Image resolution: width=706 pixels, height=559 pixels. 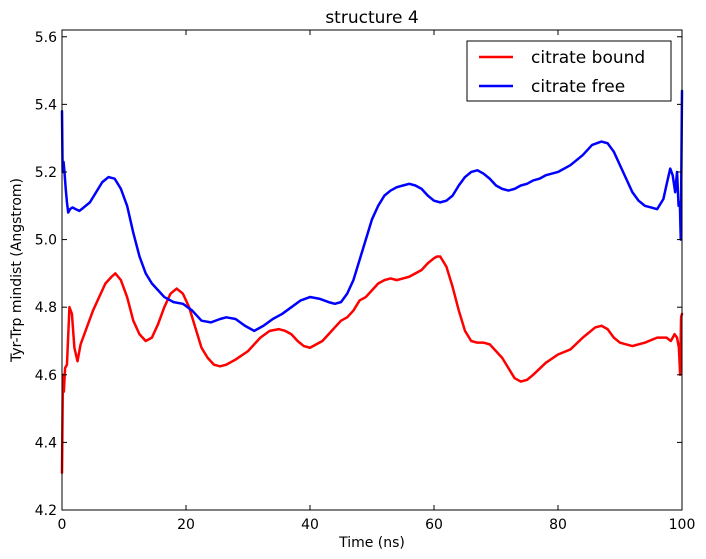 What do you see at coordinates (46, 511) in the screenshot?
I see `y-tick-label: 4.2` at bounding box center [46, 511].